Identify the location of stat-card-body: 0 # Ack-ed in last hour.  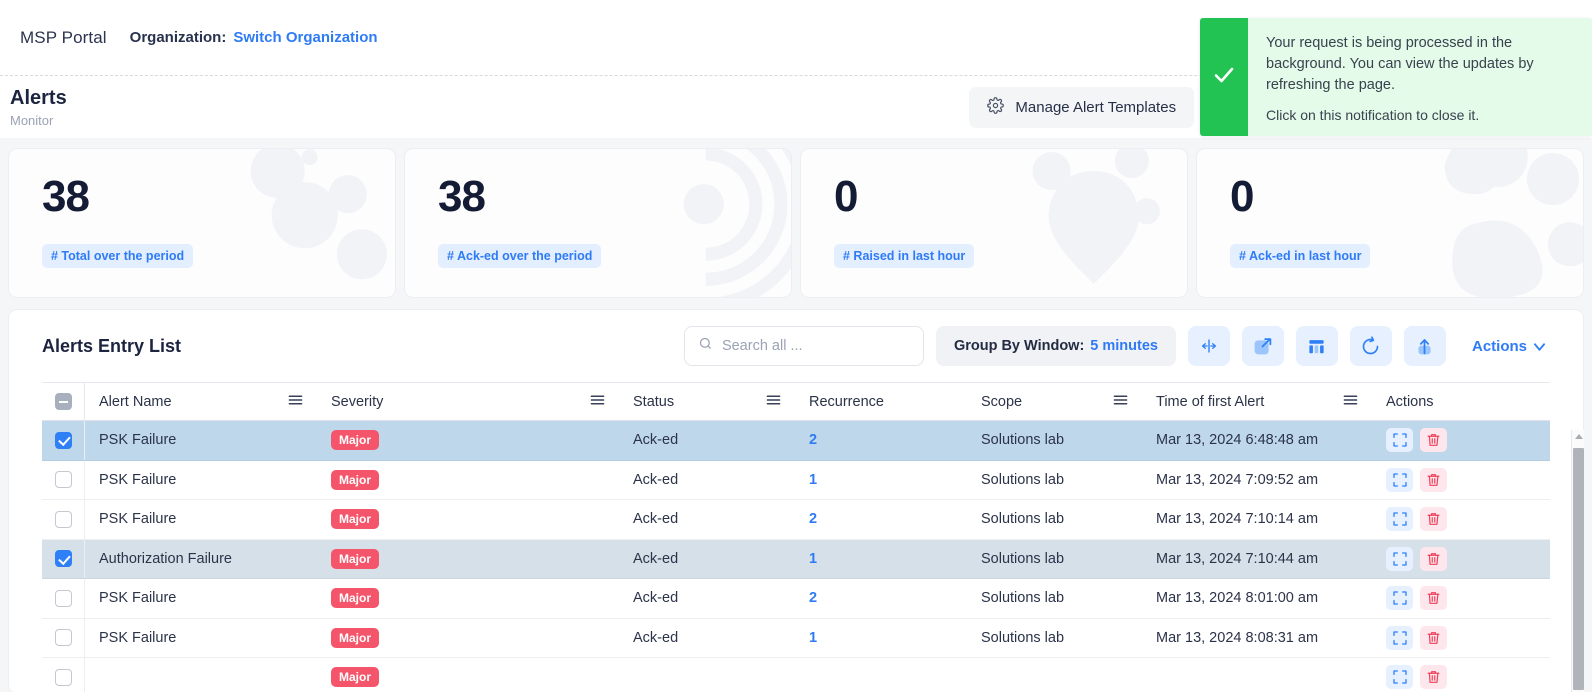
(1390, 208).